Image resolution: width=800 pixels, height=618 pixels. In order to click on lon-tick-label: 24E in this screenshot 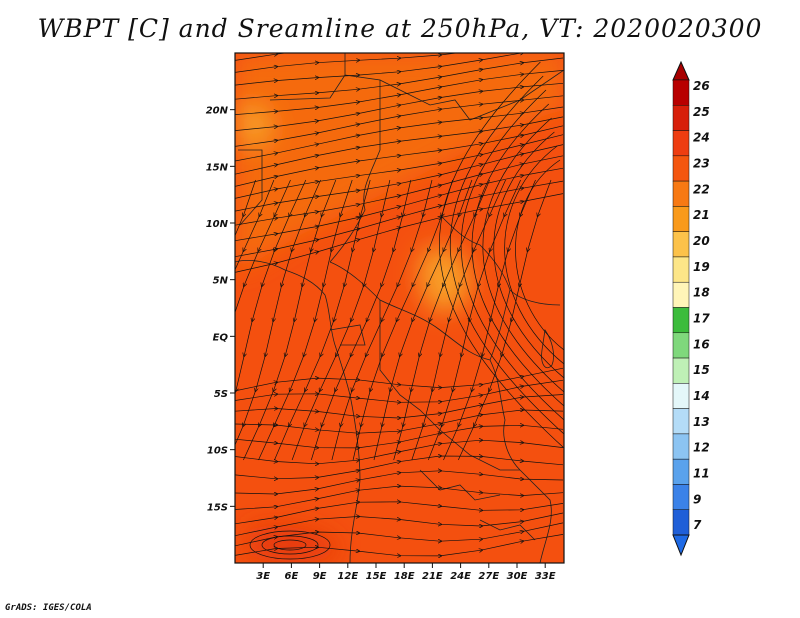, I will do `click(460, 576)`.